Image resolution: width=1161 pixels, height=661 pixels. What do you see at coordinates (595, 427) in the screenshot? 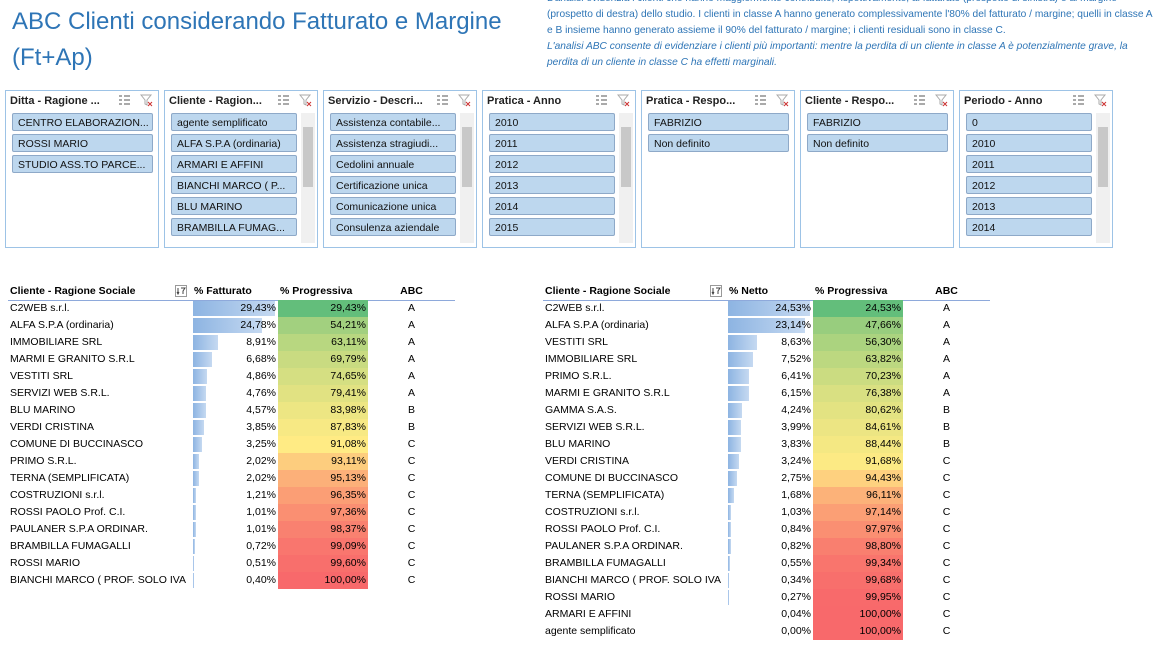
I see `client-name: SERVIZI WEB S.R.L.` at bounding box center [595, 427].